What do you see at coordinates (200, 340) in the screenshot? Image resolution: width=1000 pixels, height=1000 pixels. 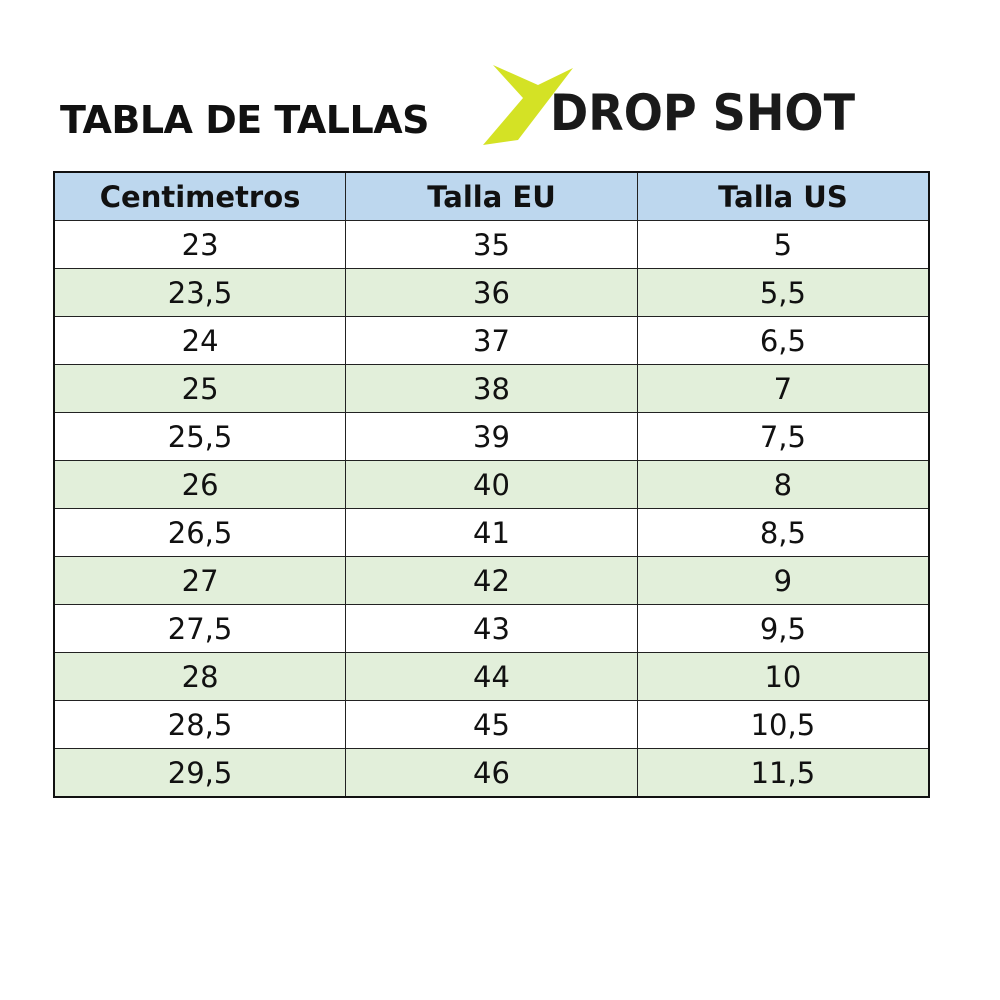 I see `cell-centimetros: 24` at bounding box center [200, 340].